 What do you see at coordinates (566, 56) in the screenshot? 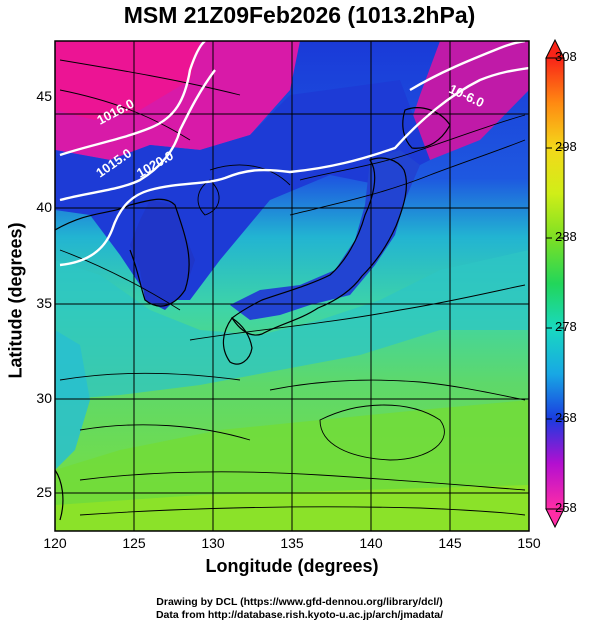
I see `colorbar-tick-label: 308` at bounding box center [566, 56].